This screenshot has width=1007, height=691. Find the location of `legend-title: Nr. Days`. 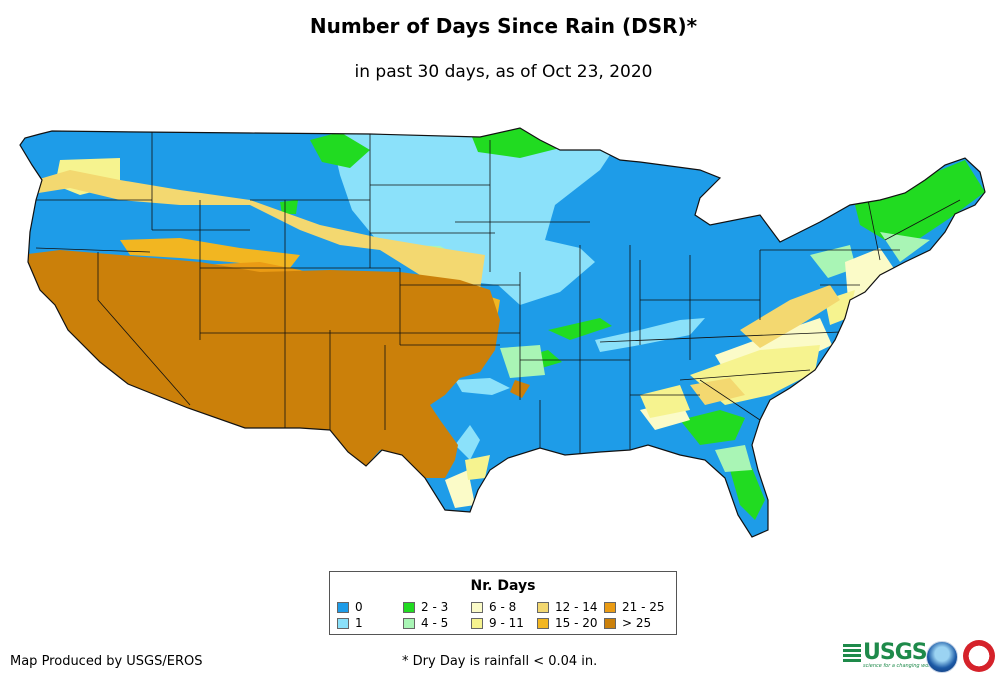

legend-title: Nr. Days is located at coordinates (503, 586).